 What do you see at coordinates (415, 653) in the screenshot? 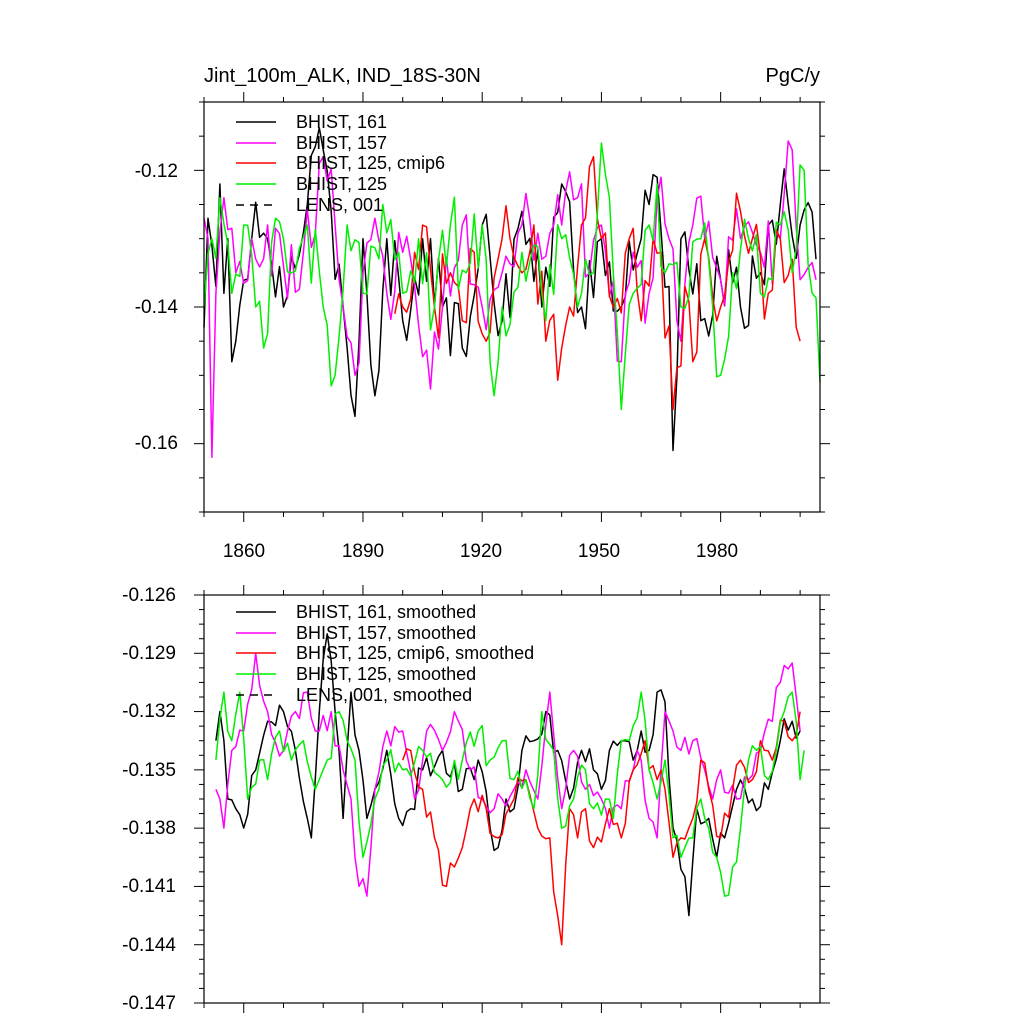
I see `legend-label: BHIST, 125, cmip6, smoothed` at bounding box center [415, 653].